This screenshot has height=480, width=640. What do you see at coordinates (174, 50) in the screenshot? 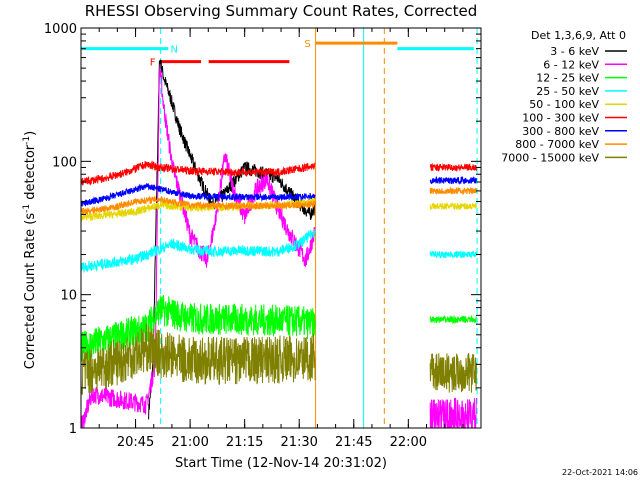
I see `flag-label-N: N` at bounding box center [174, 50].